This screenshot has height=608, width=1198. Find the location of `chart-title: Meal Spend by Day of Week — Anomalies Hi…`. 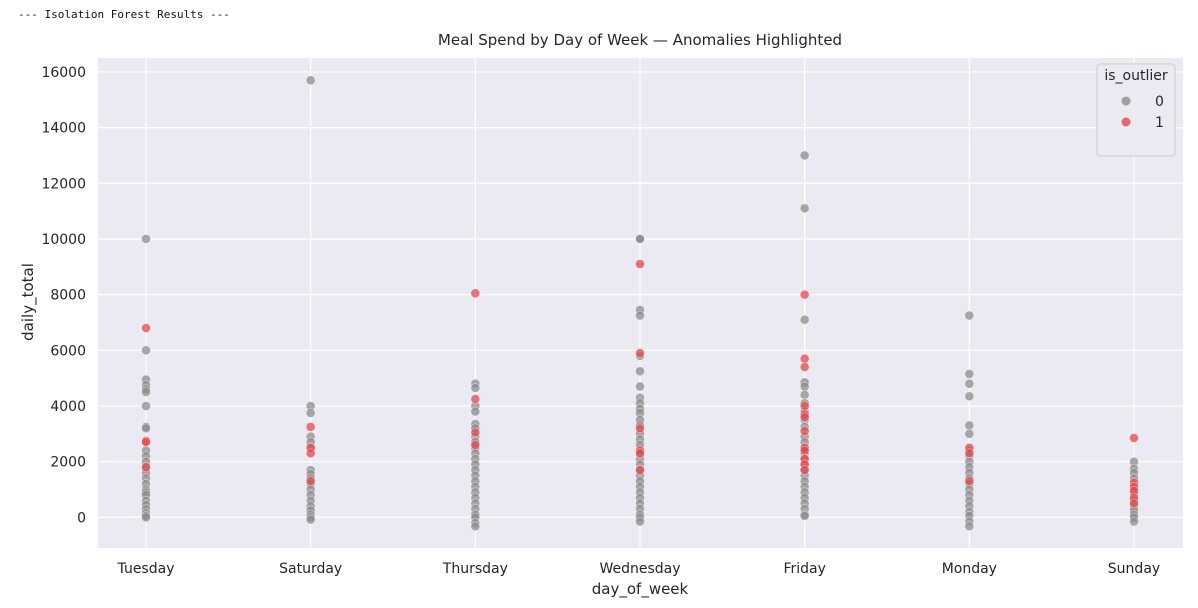

chart-title: Meal Spend by Day of Week — Anomalies Hi… is located at coordinates (640, 40).